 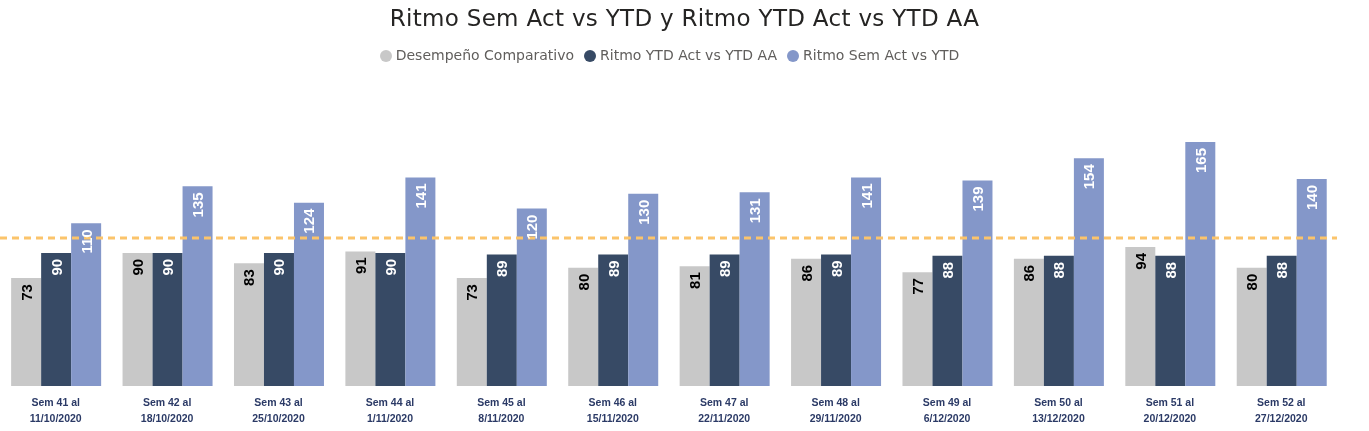 I want to click on data-label: 110, so click(x=86, y=241).